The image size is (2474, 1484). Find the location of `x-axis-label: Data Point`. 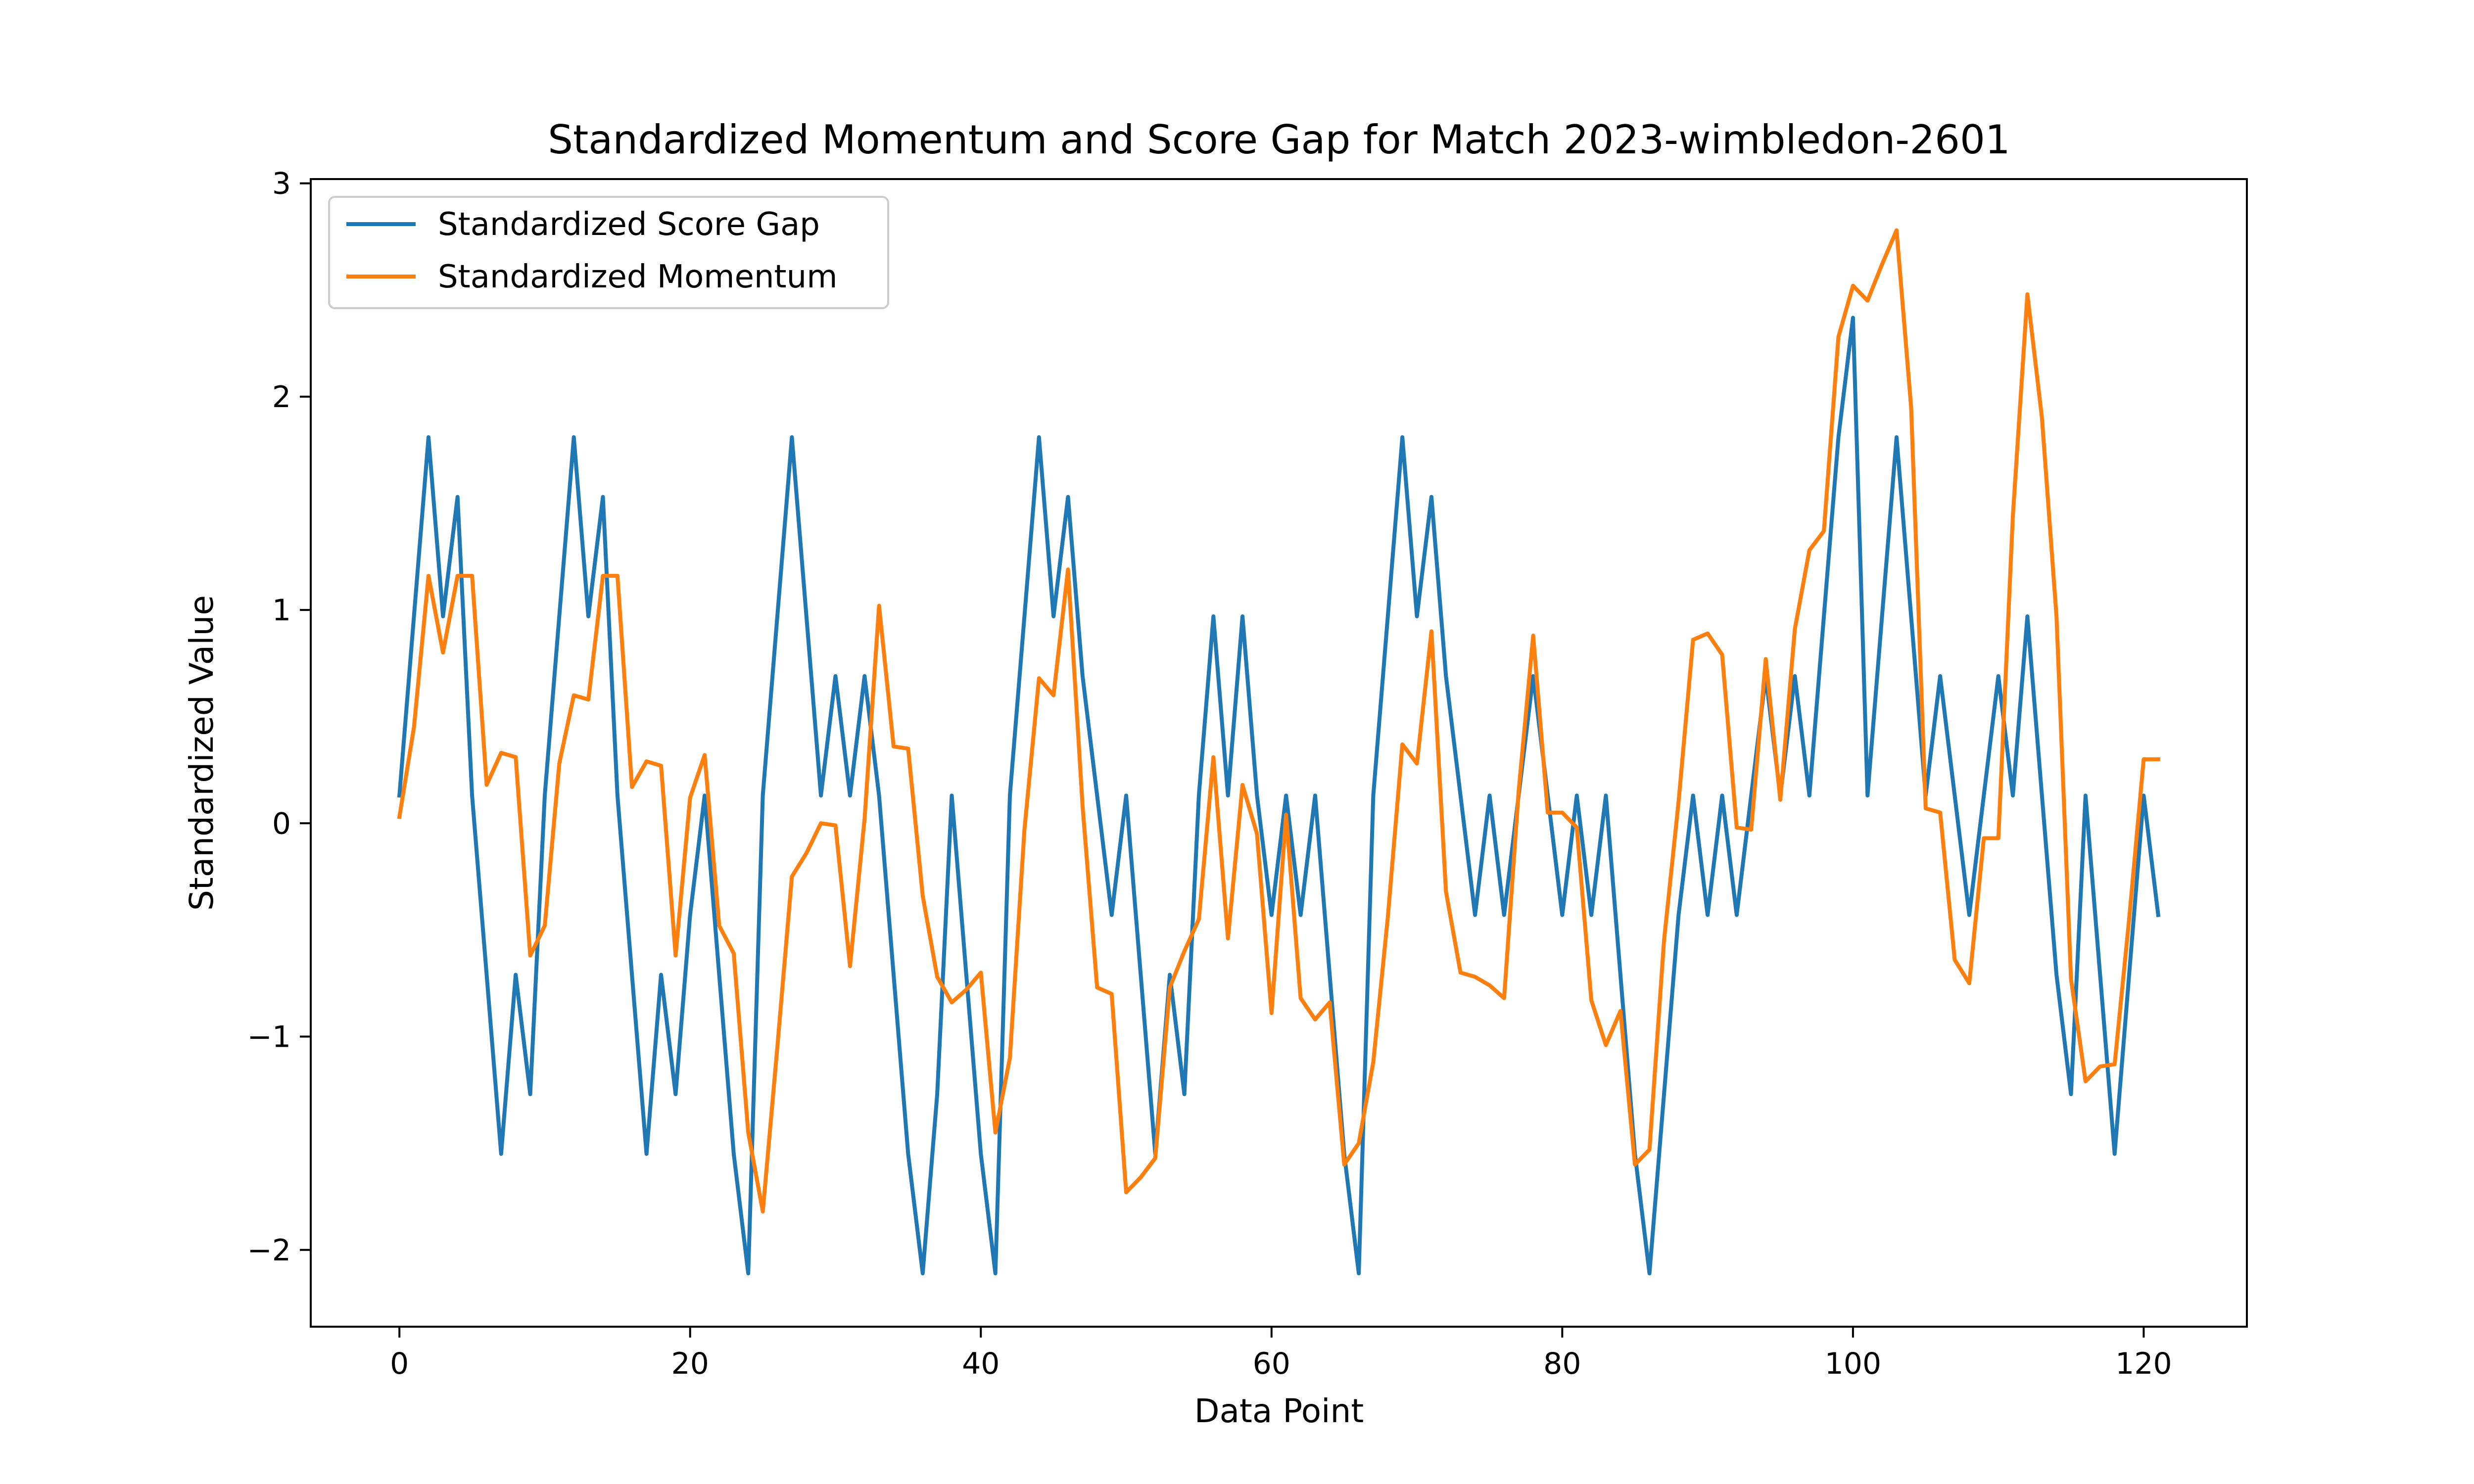

x-axis-label: Data Point is located at coordinates (1279, 1411).